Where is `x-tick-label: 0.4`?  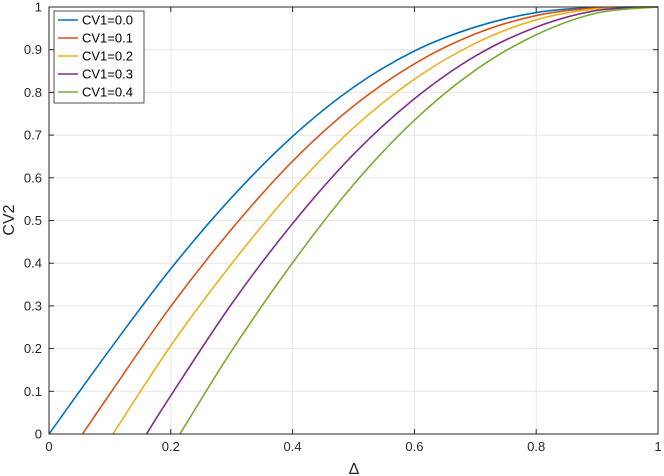 x-tick-label: 0.4 is located at coordinates (293, 446).